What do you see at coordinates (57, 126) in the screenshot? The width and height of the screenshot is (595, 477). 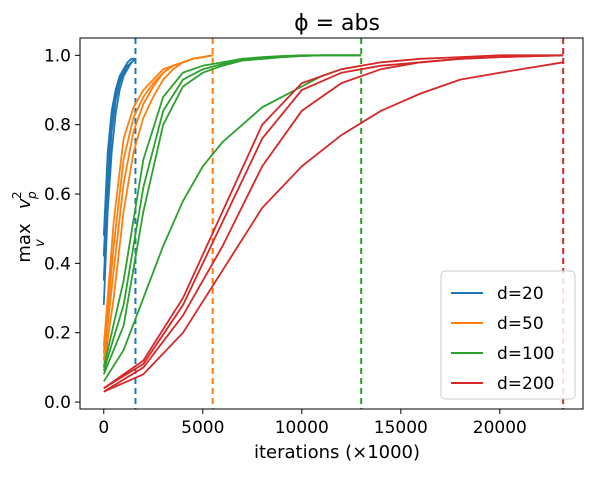 I see `y-tick-label: 0.8` at bounding box center [57, 126].